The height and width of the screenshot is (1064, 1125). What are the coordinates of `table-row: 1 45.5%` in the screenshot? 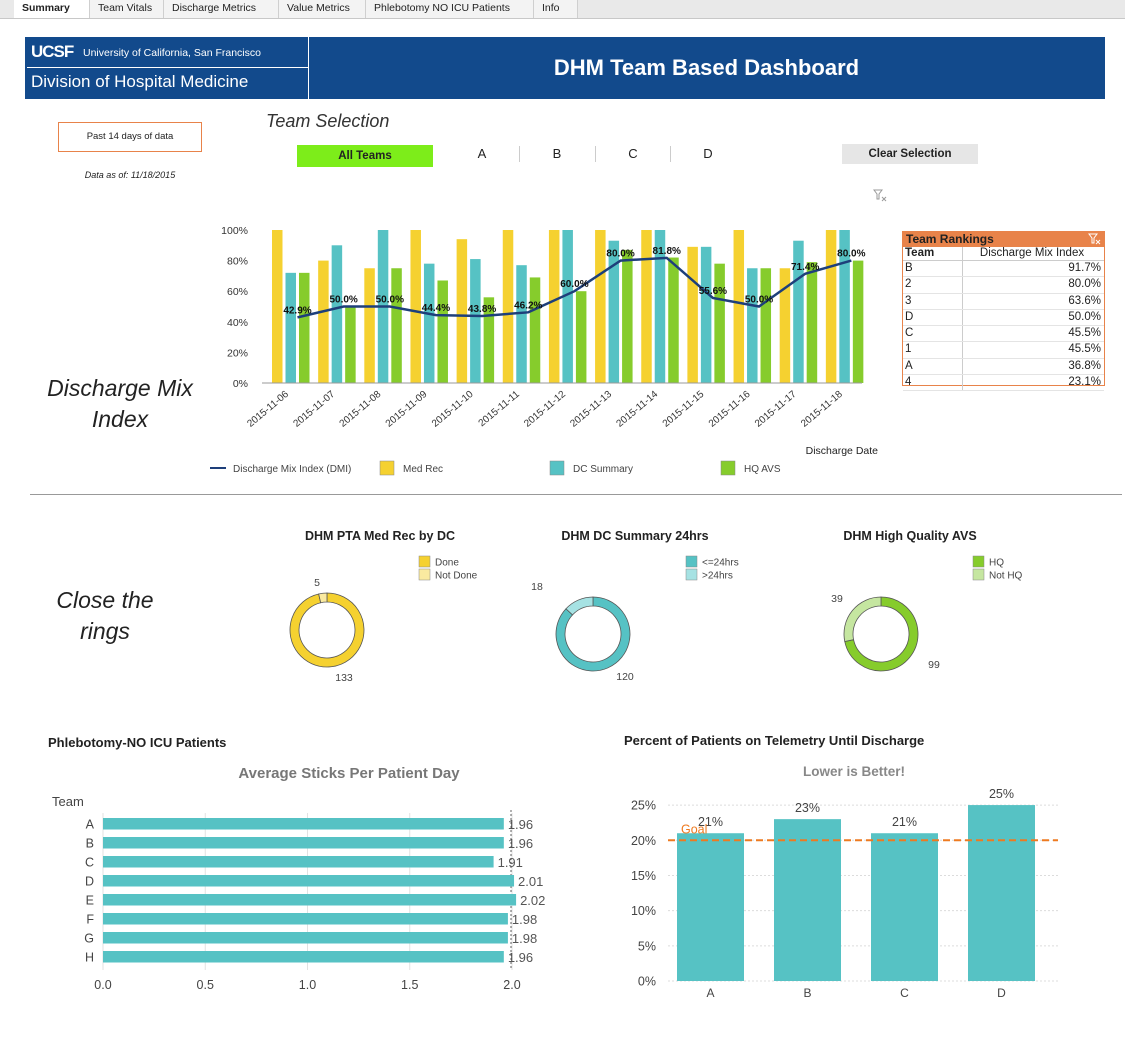 It's located at (1003, 350).